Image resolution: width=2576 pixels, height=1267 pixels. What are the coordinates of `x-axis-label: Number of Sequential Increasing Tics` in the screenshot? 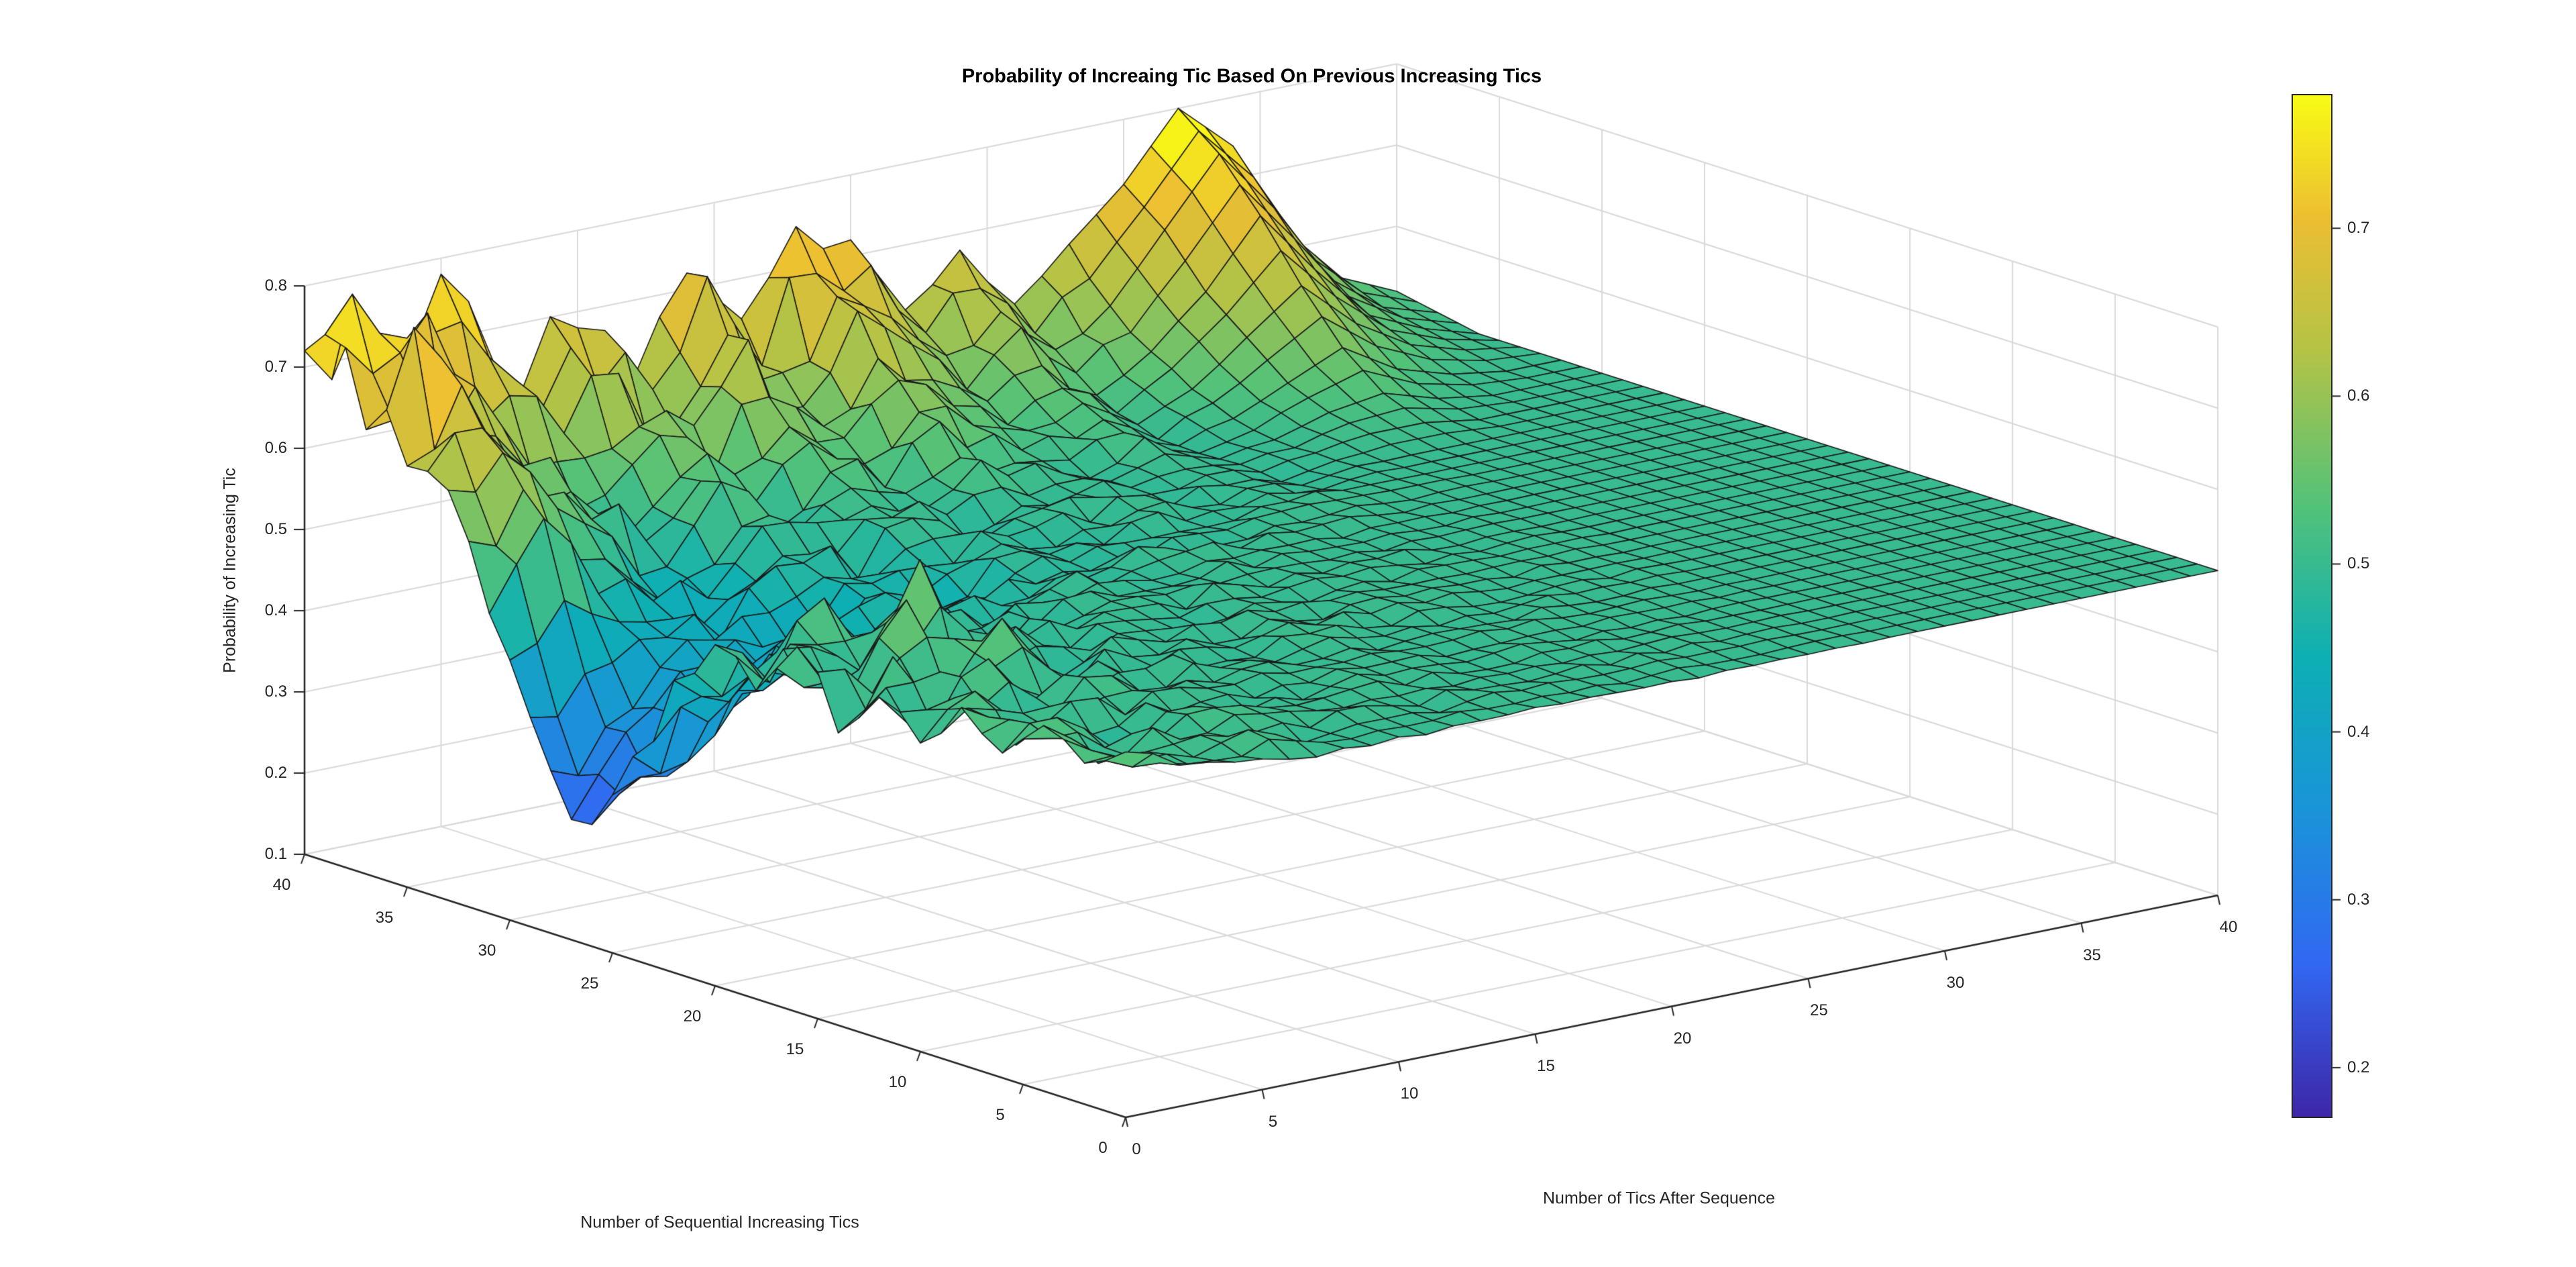 It's located at (719, 1222).